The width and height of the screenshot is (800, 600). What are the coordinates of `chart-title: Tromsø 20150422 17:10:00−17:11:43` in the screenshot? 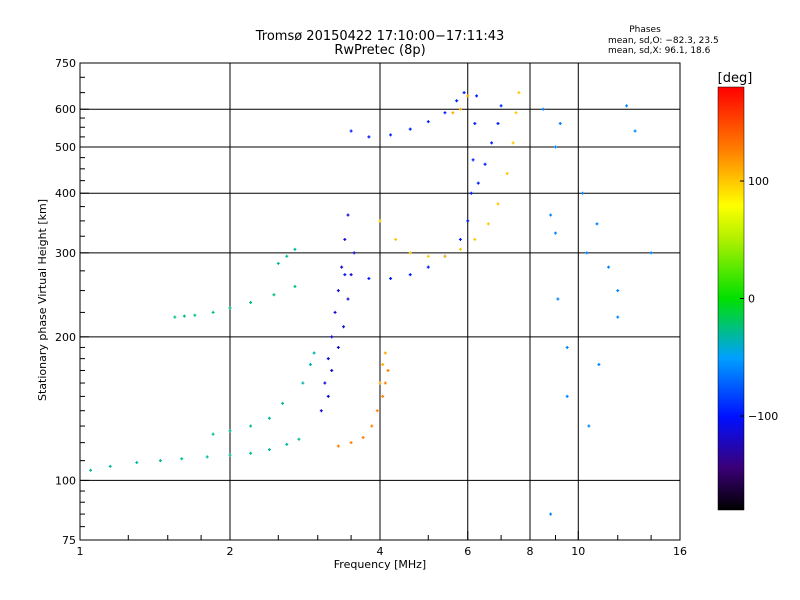 It's located at (380, 36).